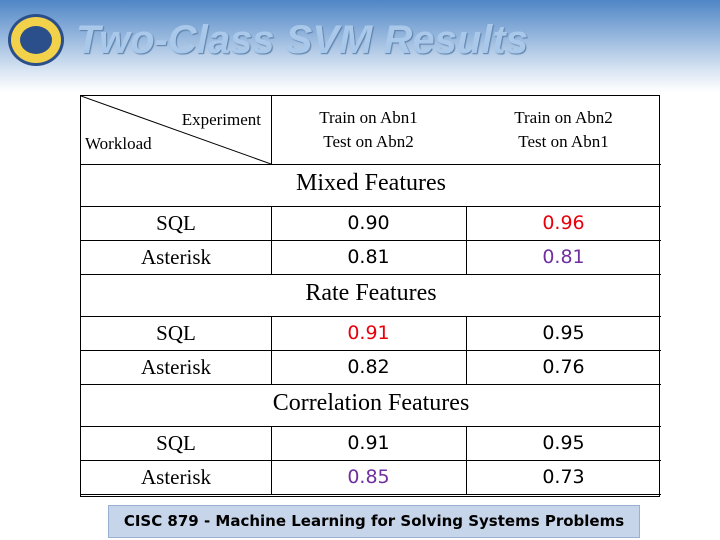  What do you see at coordinates (368, 223) in the screenshot?
I see `value-cell: 0.90` at bounding box center [368, 223].